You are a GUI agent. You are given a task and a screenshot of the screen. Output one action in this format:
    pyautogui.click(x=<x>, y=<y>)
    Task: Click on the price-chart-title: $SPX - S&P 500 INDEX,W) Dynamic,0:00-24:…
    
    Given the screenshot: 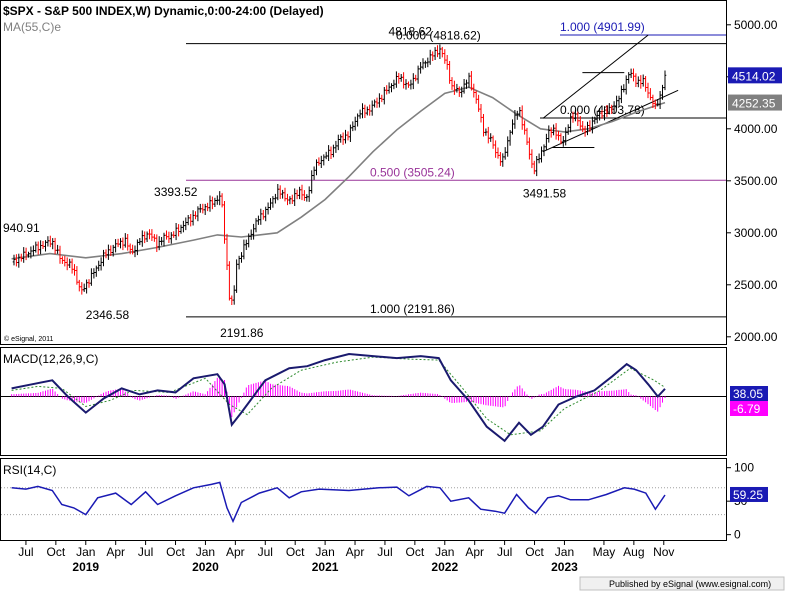 What is the action you would take?
    pyautogui.click(x=163, y=11)
    